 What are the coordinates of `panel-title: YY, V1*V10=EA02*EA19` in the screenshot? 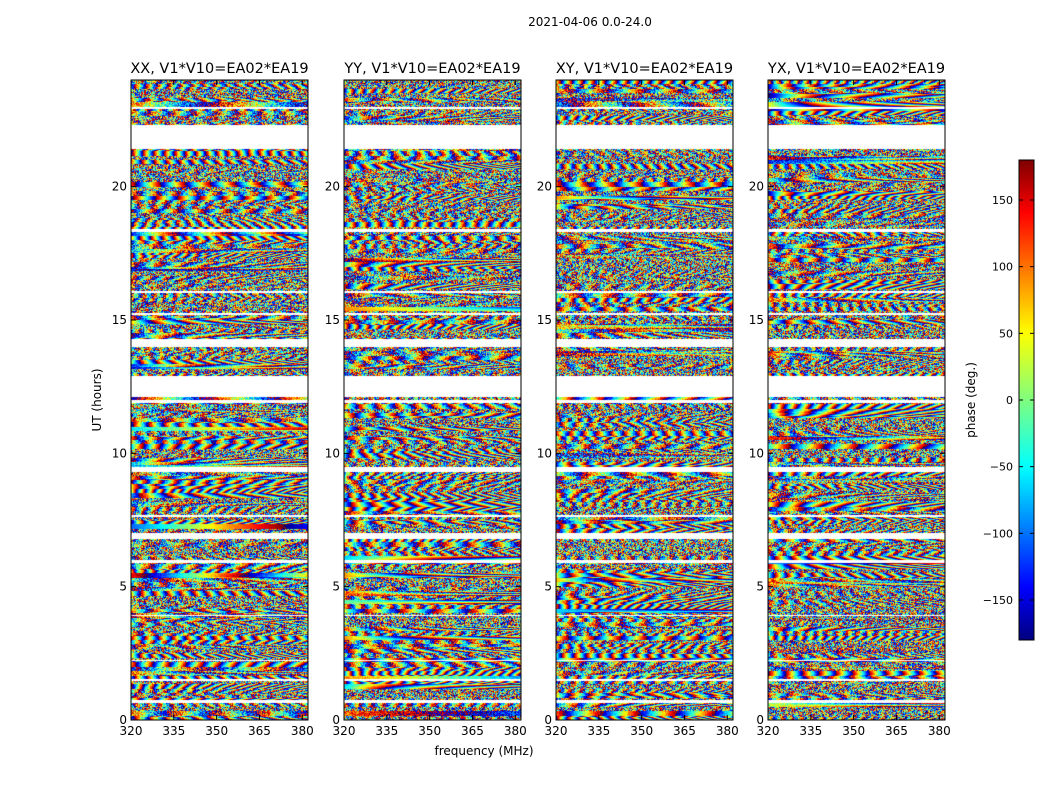 It's located at (431, 69).